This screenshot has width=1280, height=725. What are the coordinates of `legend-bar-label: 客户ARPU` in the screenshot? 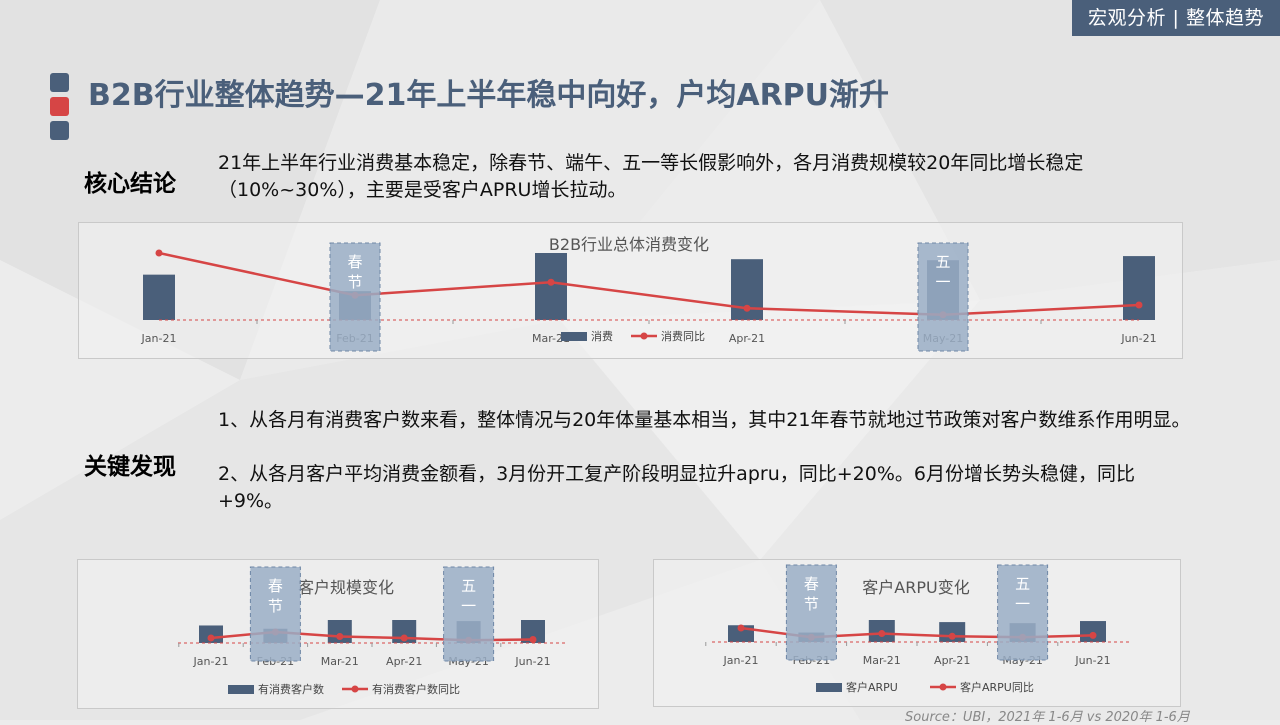 It's located at (872, 687).